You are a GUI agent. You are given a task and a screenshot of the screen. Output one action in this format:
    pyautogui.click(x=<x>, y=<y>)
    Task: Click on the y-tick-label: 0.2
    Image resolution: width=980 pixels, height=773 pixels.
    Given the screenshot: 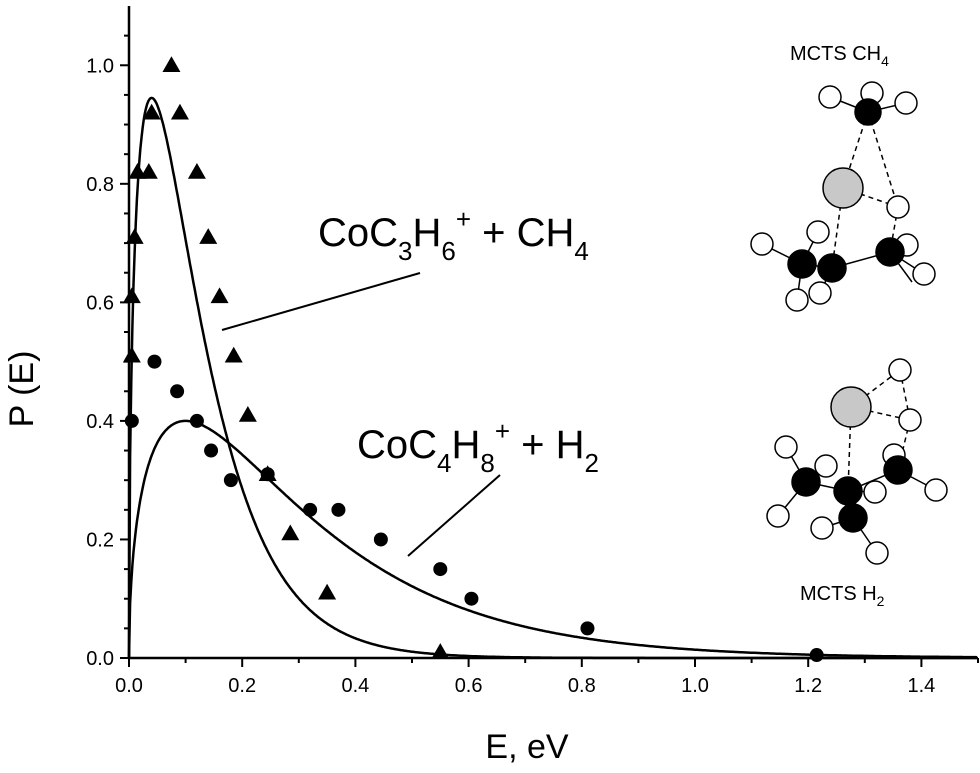 What is the action you would take?
    pyautogui.click(x=100, y=540)
    